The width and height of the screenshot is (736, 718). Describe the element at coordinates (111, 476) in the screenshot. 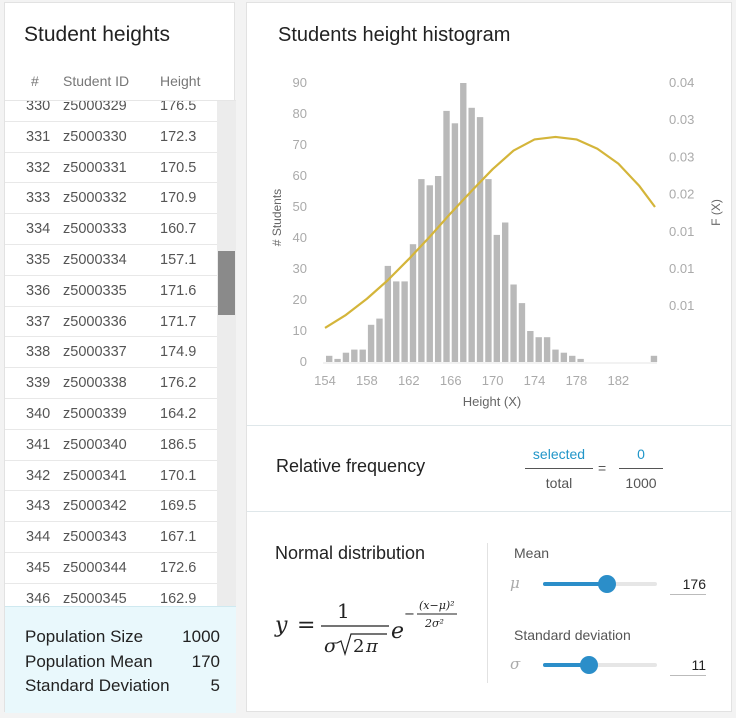

I see `table-row: 342 z5000341 170.1` at that location.